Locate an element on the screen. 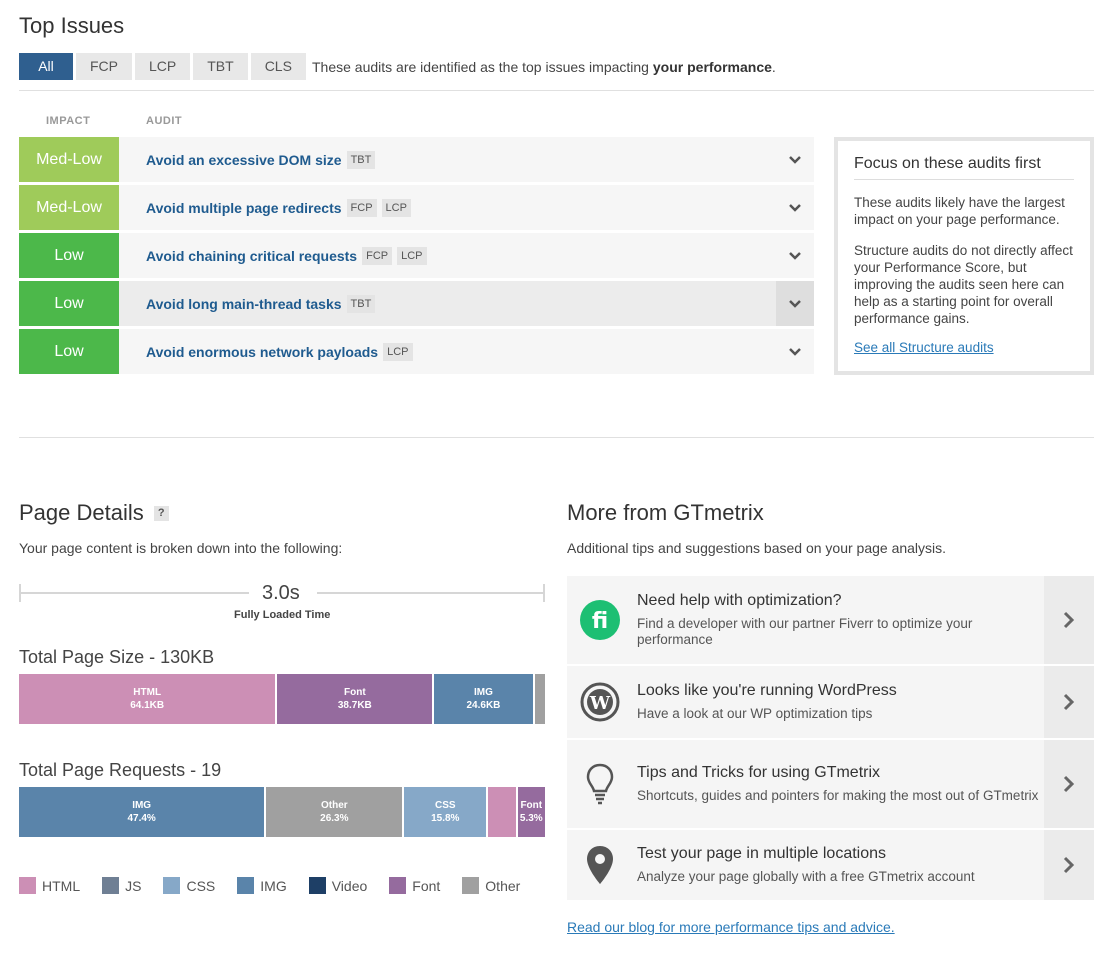 The width and height of the screenshot is (1114, 964). segment-label: CSS is located at coordinates (445, 805).